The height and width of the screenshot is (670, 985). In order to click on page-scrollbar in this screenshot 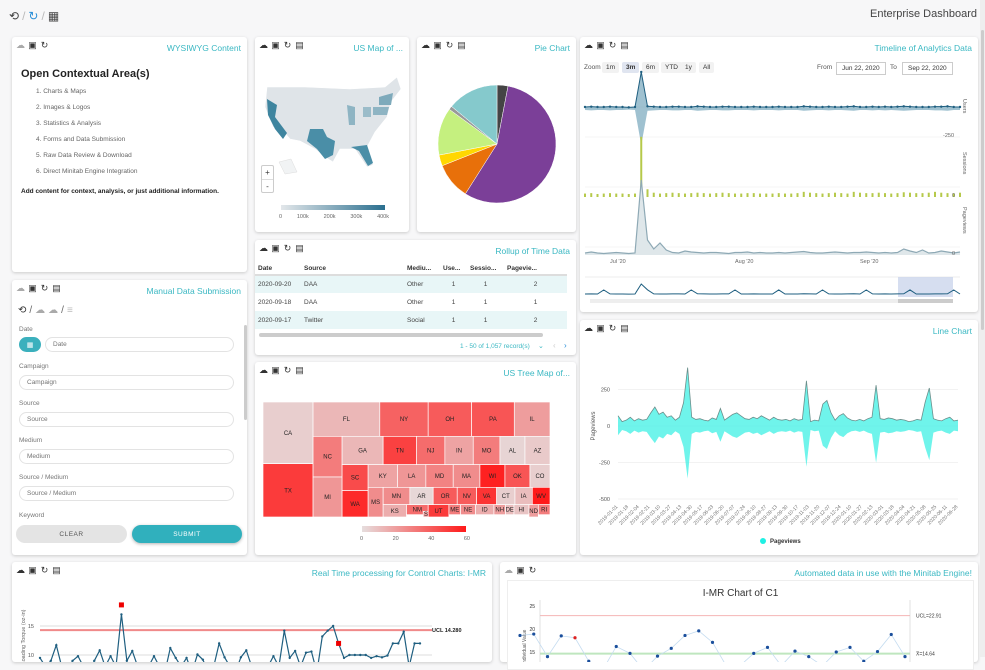, I will do `click(982, 328)`.